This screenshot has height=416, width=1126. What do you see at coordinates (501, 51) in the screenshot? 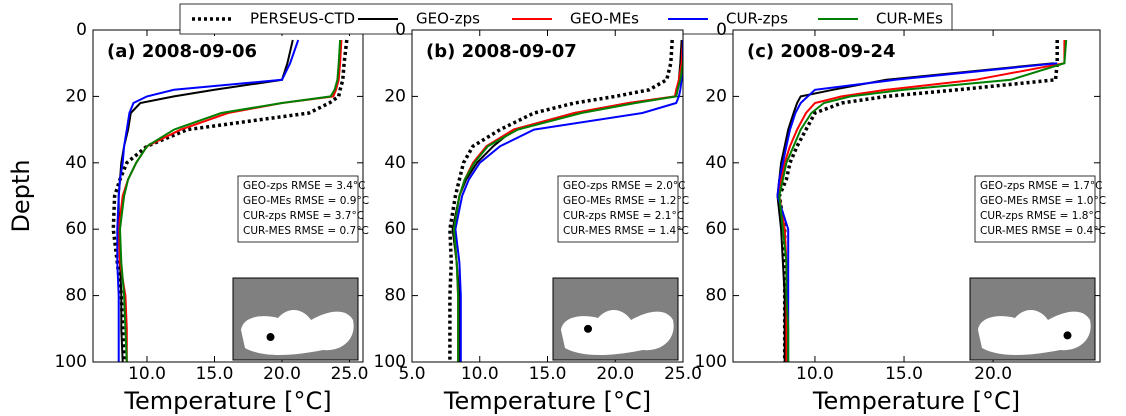
I see `panel-title: (b) 2008-09-07` at bounding box center [501, 51].